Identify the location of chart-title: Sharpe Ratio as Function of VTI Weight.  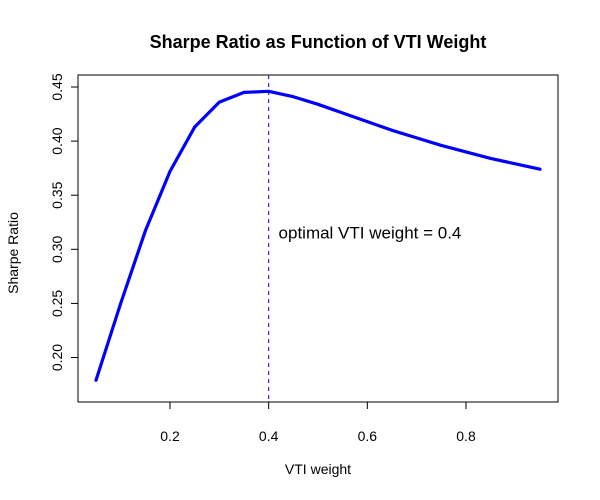
(318, 42).